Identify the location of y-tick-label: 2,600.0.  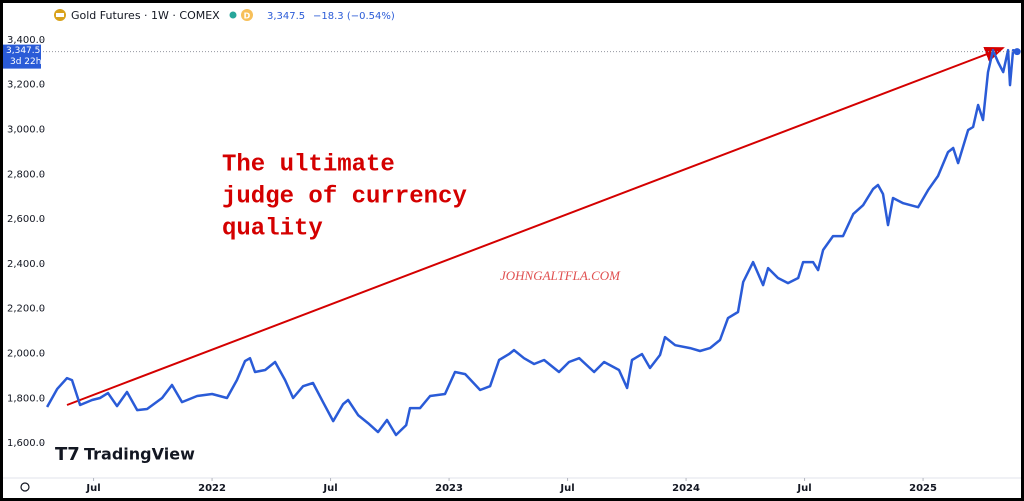
(26, 219).